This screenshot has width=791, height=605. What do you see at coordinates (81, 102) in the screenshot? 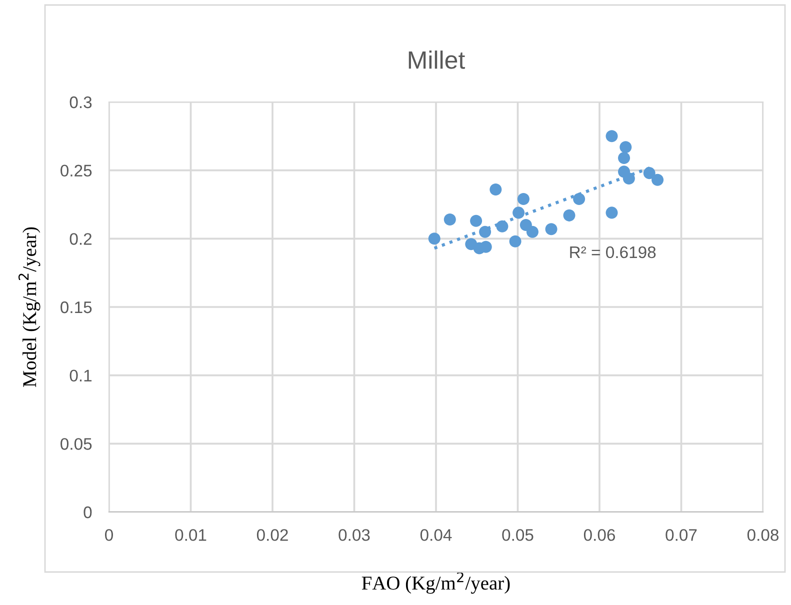
I see `y-tick-label: 0.3` at bounding box center [81, 102].